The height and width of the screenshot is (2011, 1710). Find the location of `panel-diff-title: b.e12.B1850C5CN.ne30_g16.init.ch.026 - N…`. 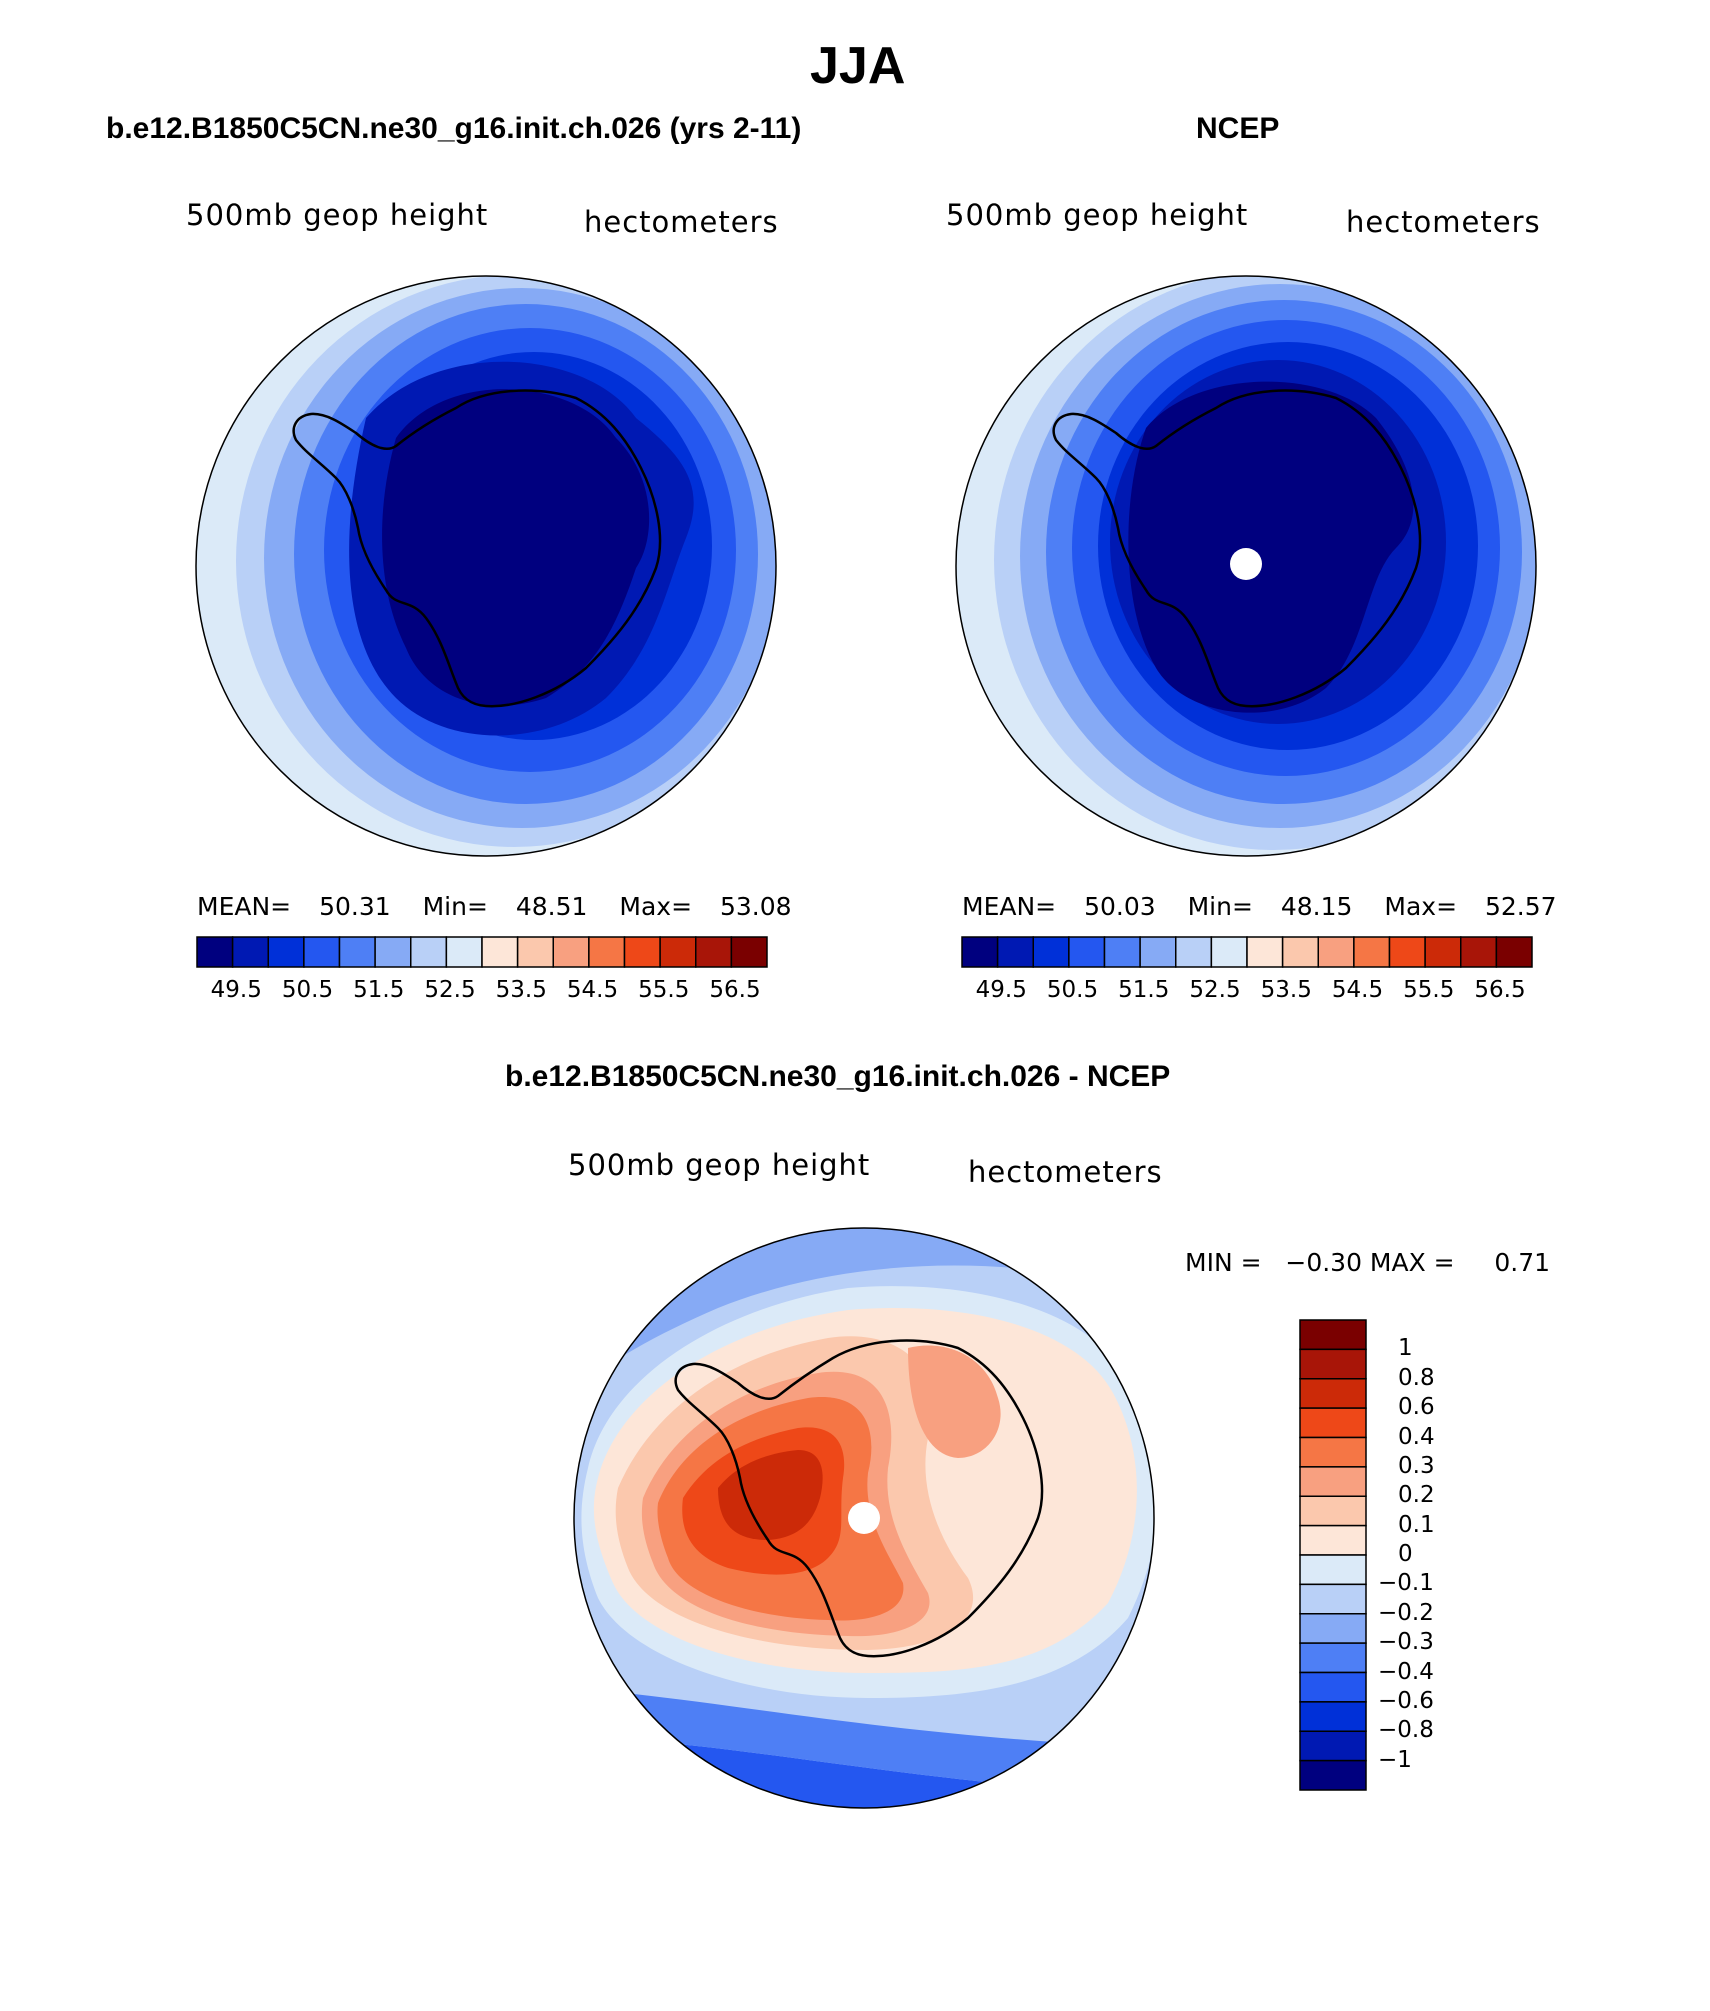

panel-diff-title: b.e12.B1850C5CN.ne30_g16.init.ch.026 - N… is located at coordinates (838, 1076).